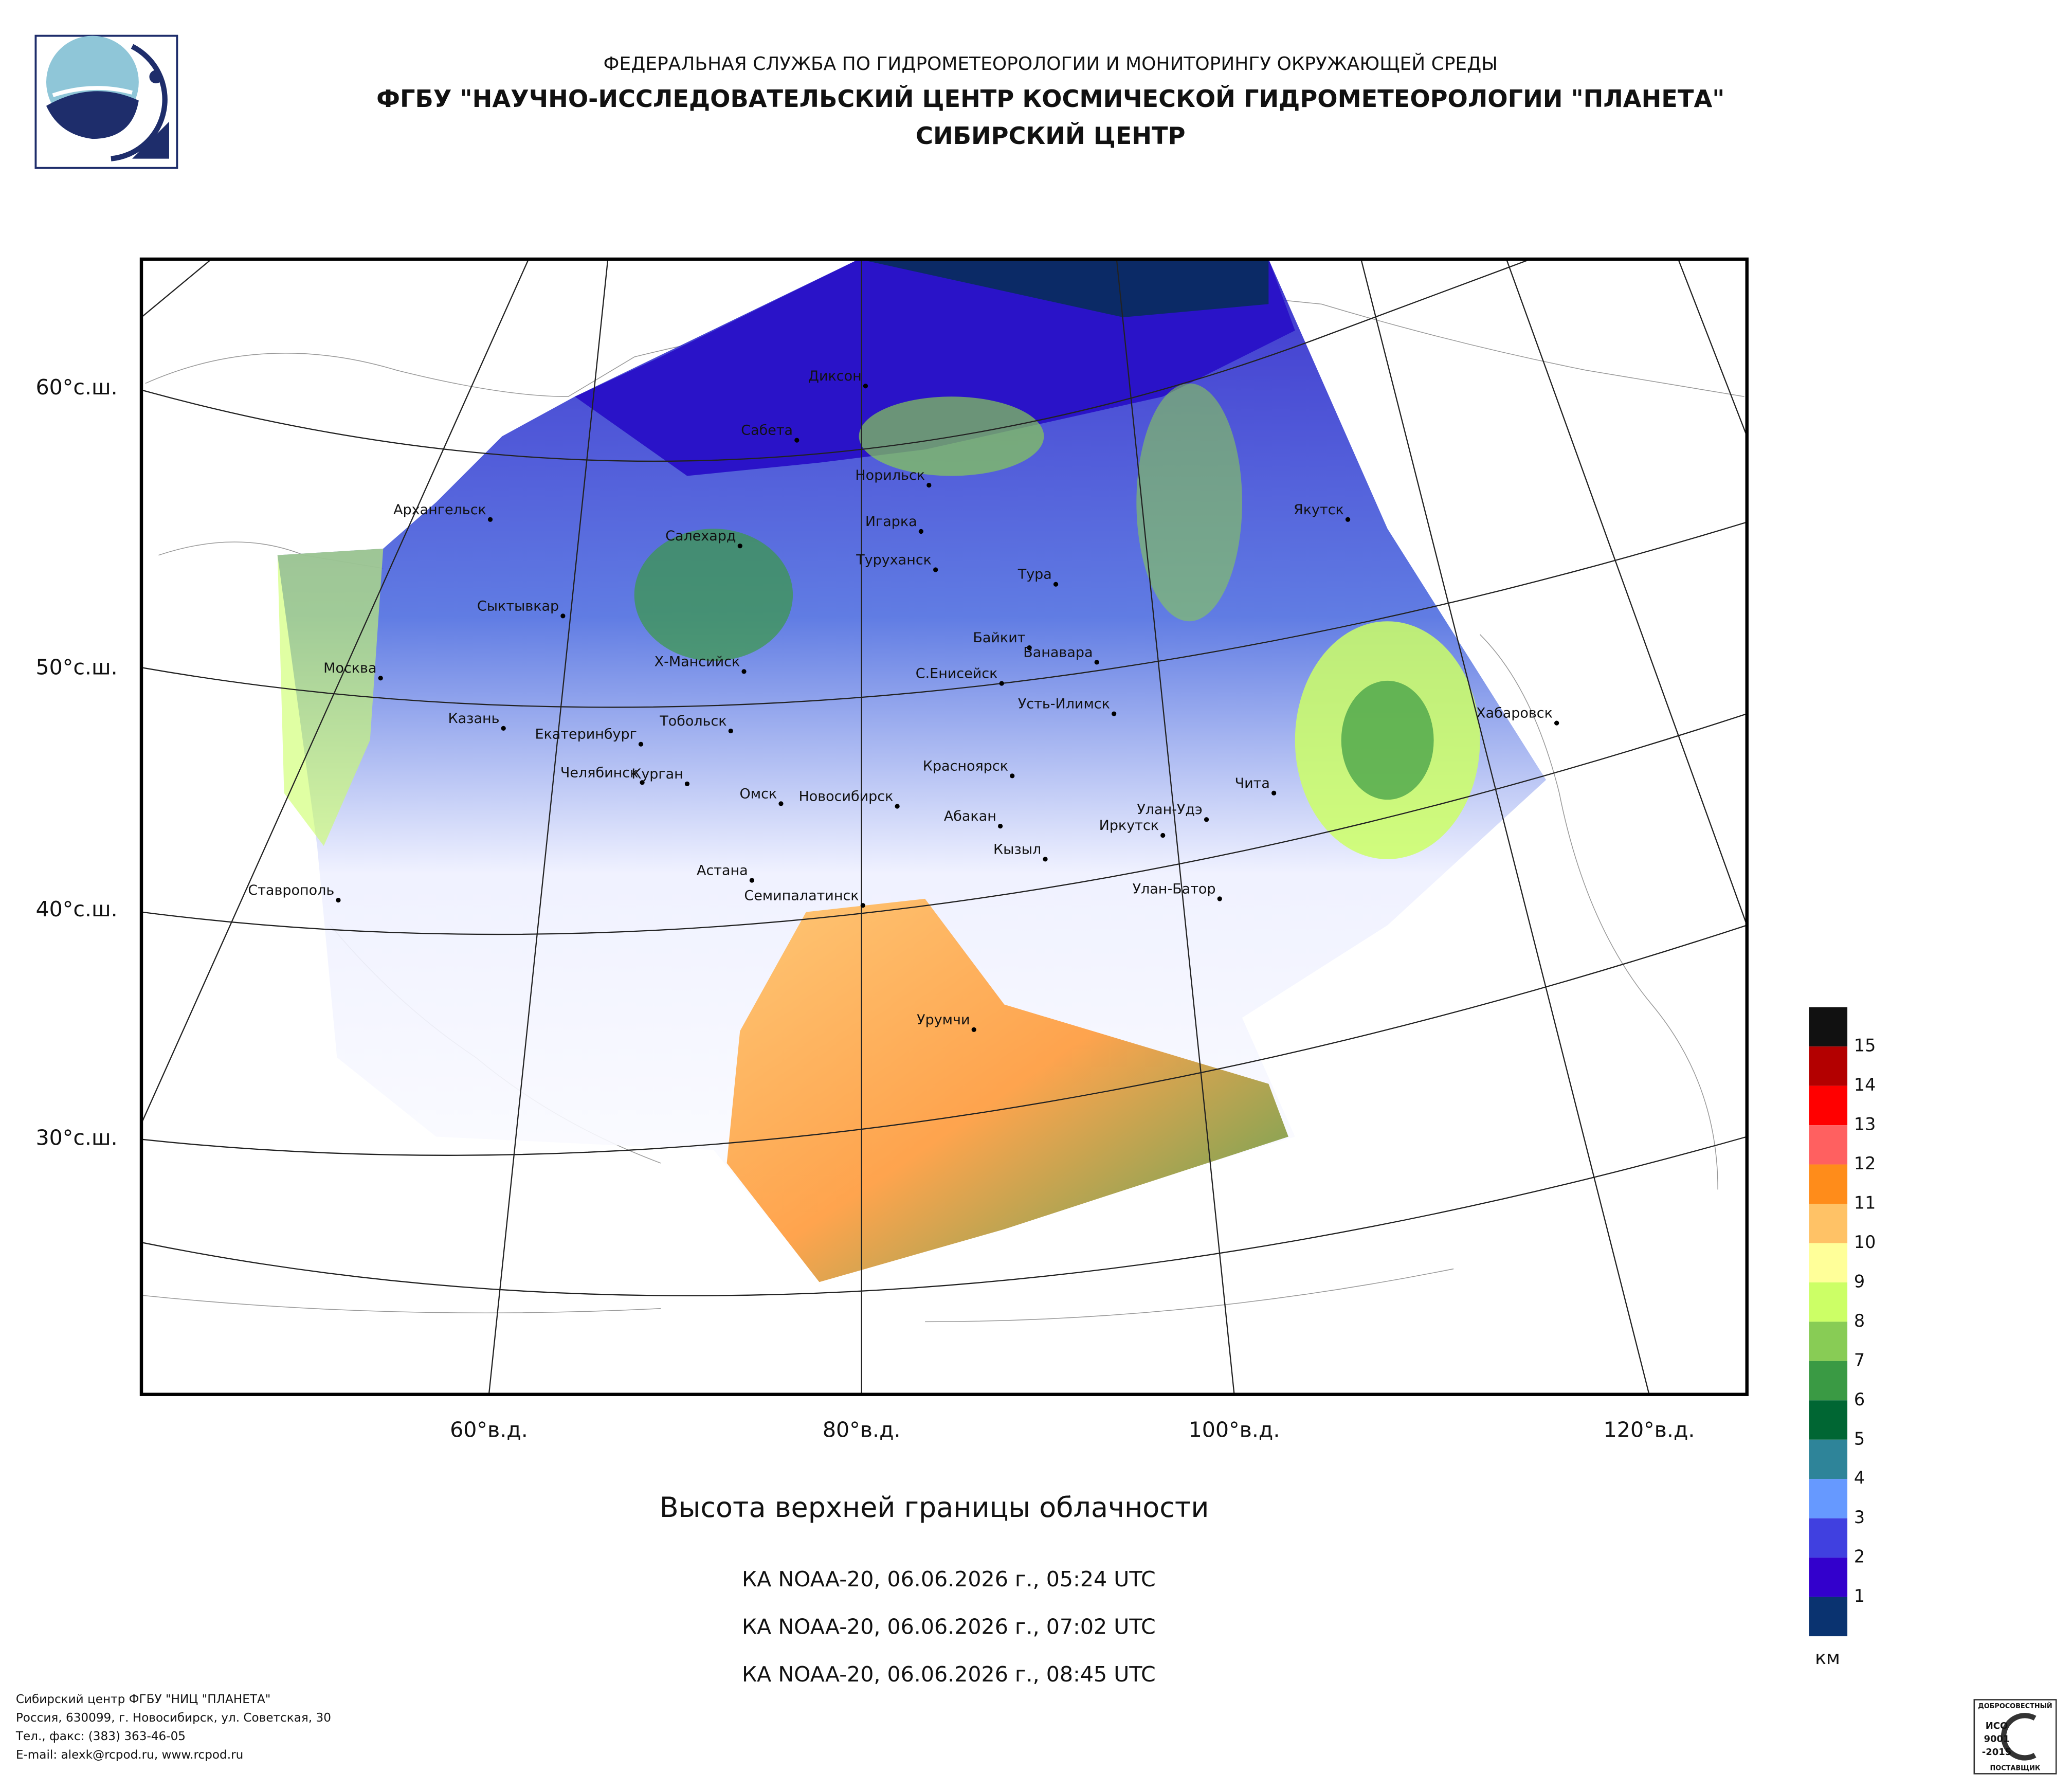 Image resolution: width=2072 pixels, height=1791 pixels. I want to click on legend-label: 12, so click(1865, 1163).